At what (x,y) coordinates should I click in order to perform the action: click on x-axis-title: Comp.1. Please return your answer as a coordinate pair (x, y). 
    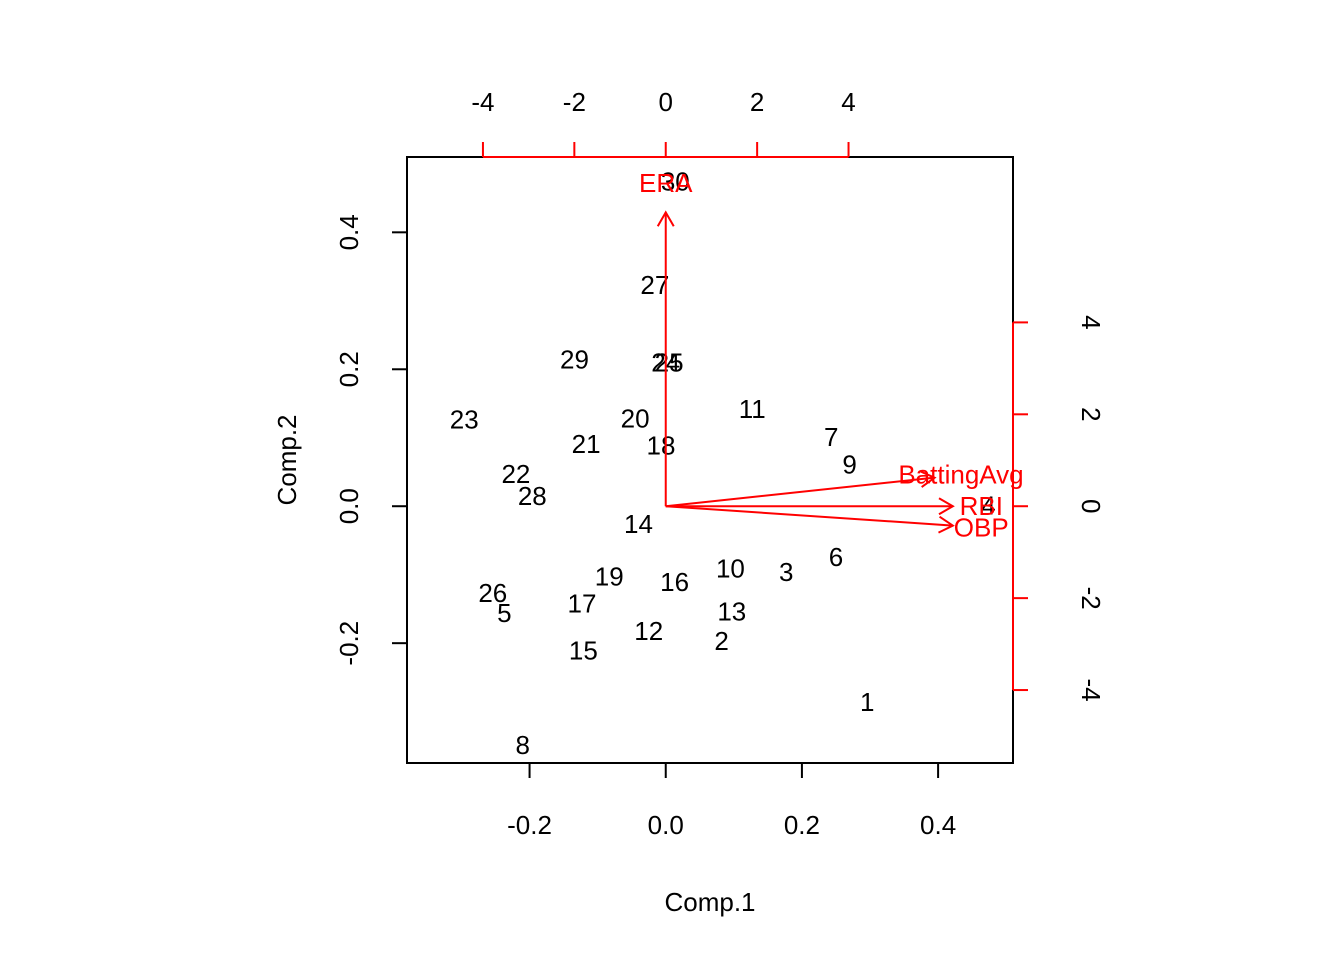
    Looking at the image, I should click on (709, 902).